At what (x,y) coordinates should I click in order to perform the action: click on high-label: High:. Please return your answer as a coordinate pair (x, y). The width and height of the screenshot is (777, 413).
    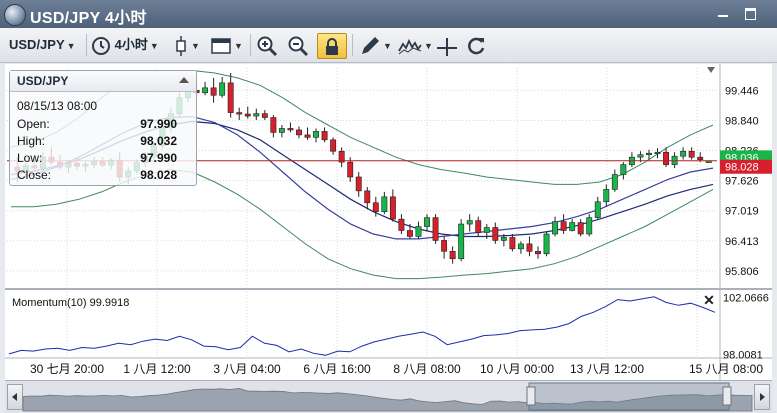
    Looking at the image, I should click on (31, 141).